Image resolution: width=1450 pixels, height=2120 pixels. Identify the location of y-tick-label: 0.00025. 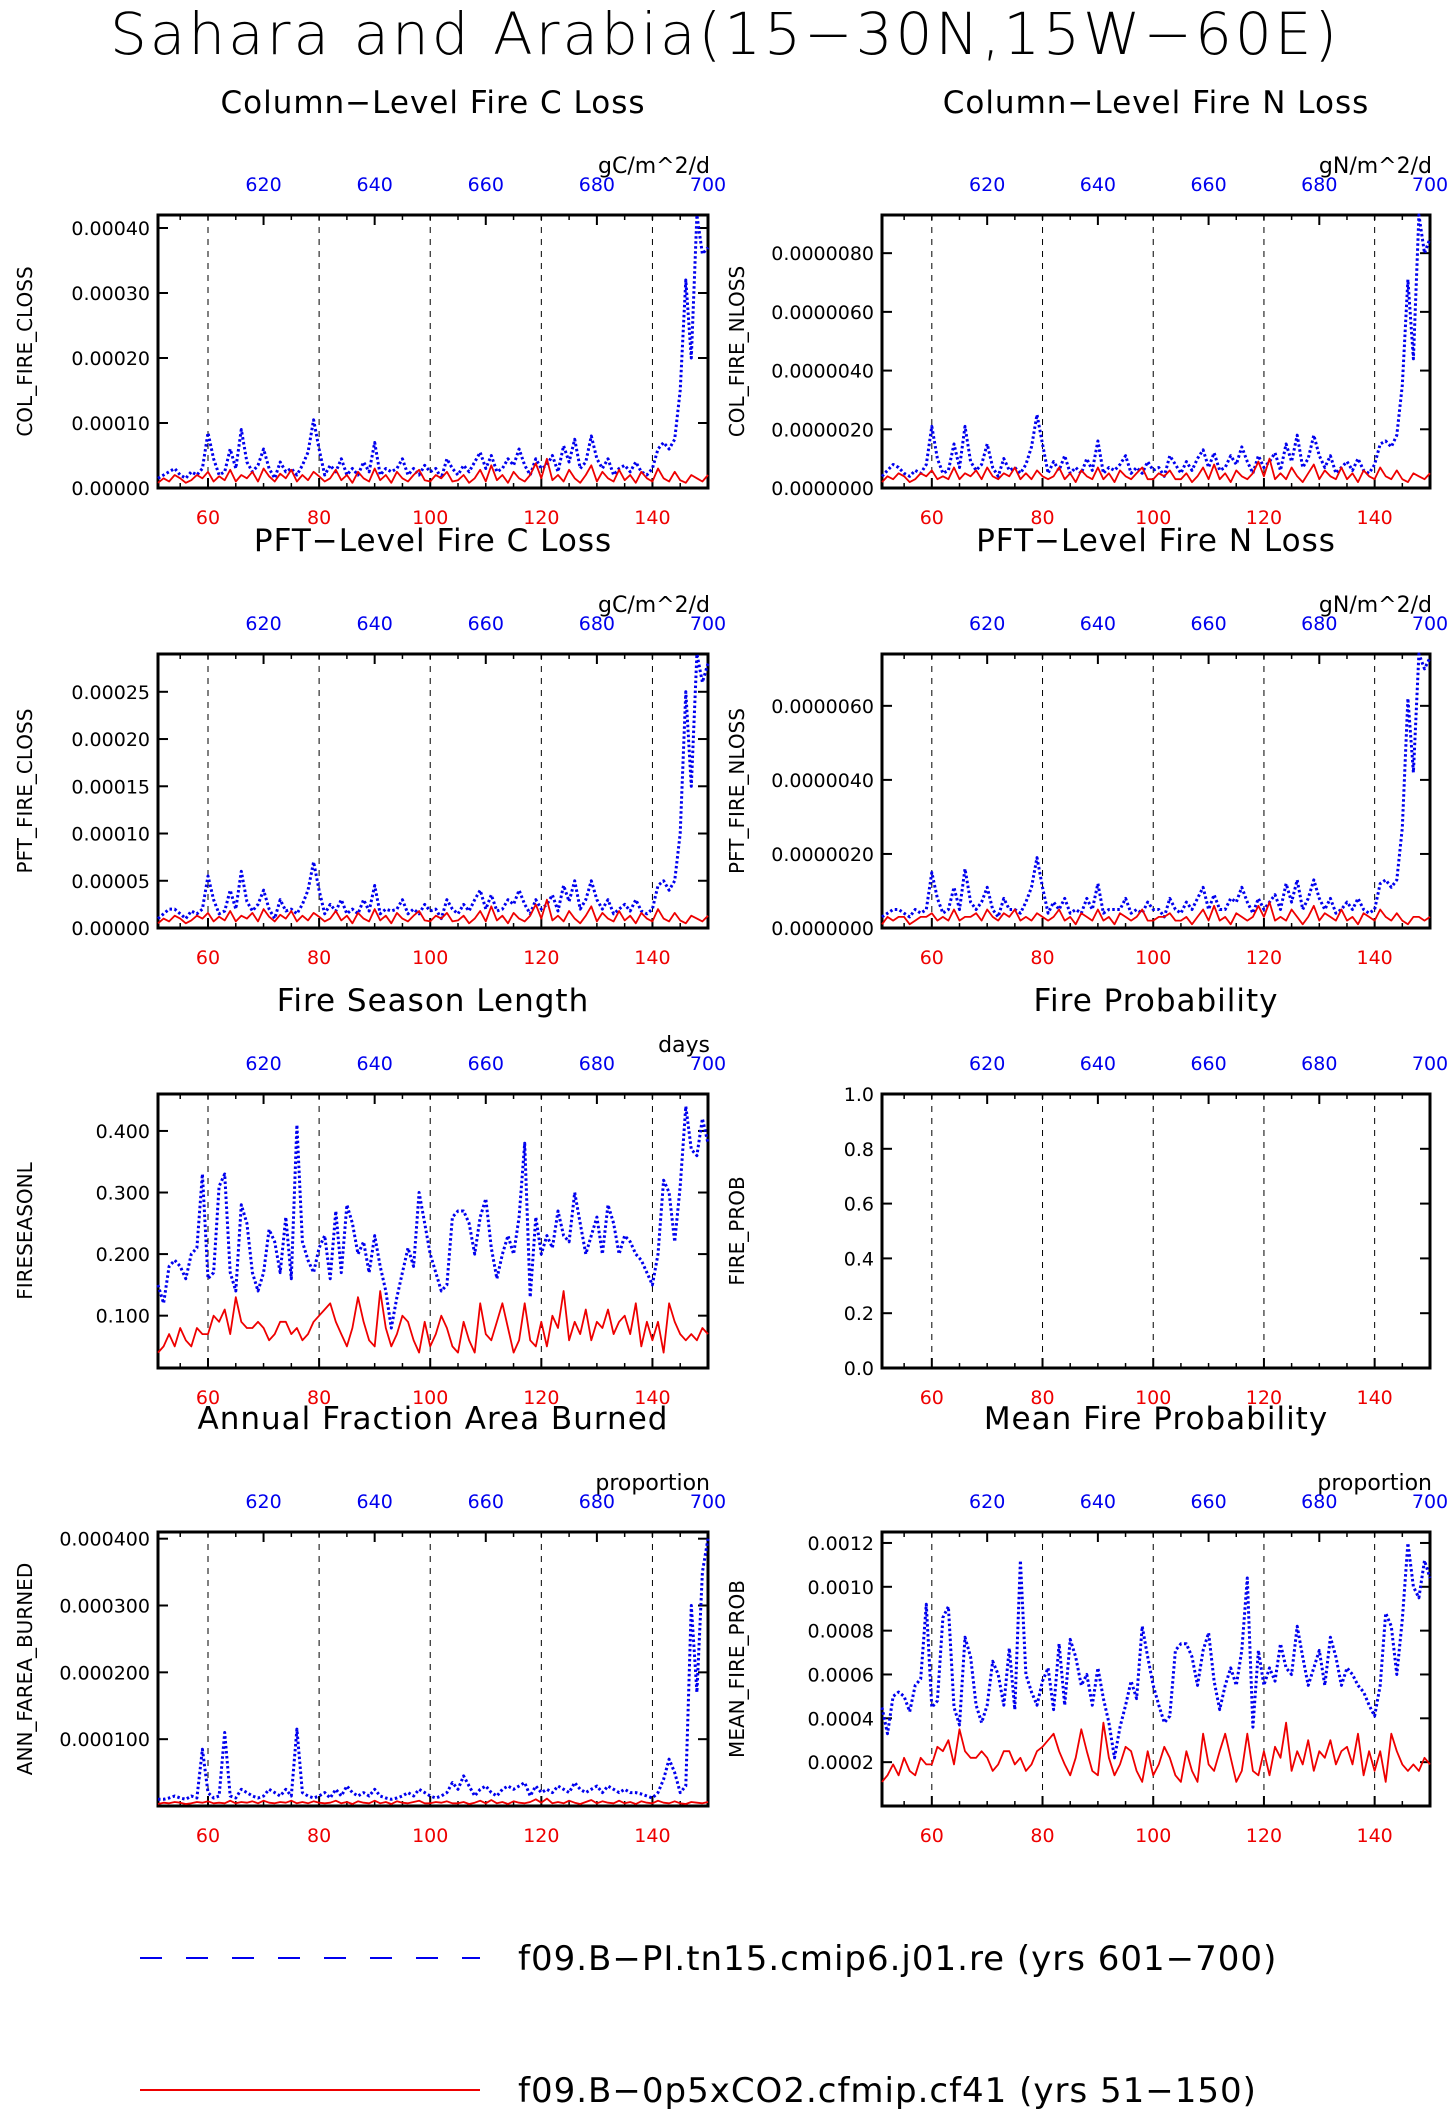
(110, 693).